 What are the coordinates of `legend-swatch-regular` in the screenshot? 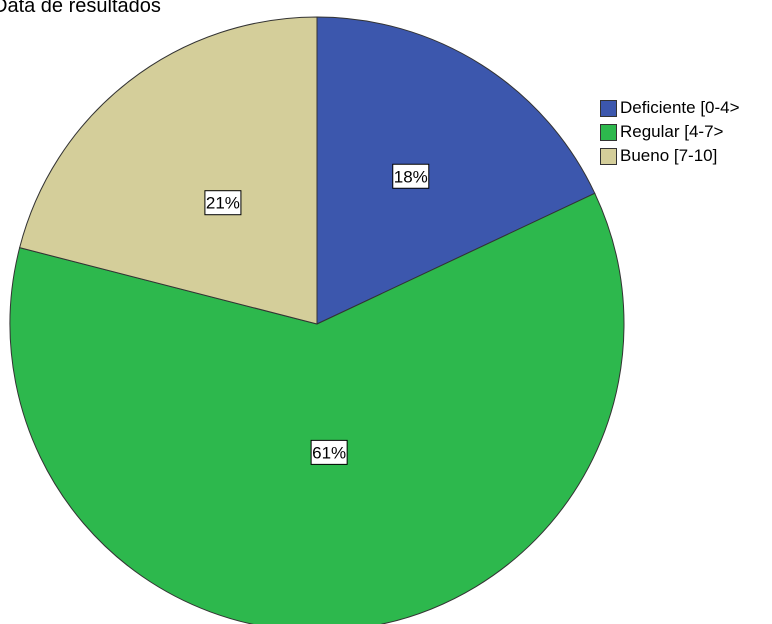 It's located at (608, 132).